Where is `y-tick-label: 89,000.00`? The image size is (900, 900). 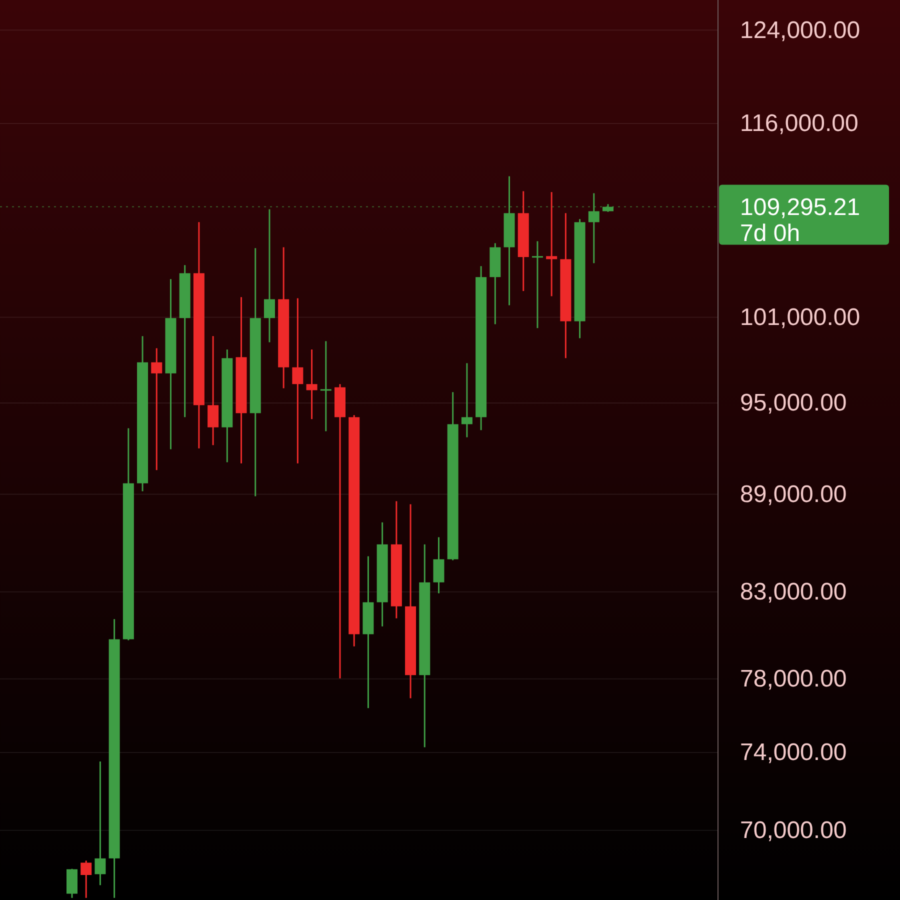
y-tick-label: 89,000.00 is located at coordinates (793, 494).